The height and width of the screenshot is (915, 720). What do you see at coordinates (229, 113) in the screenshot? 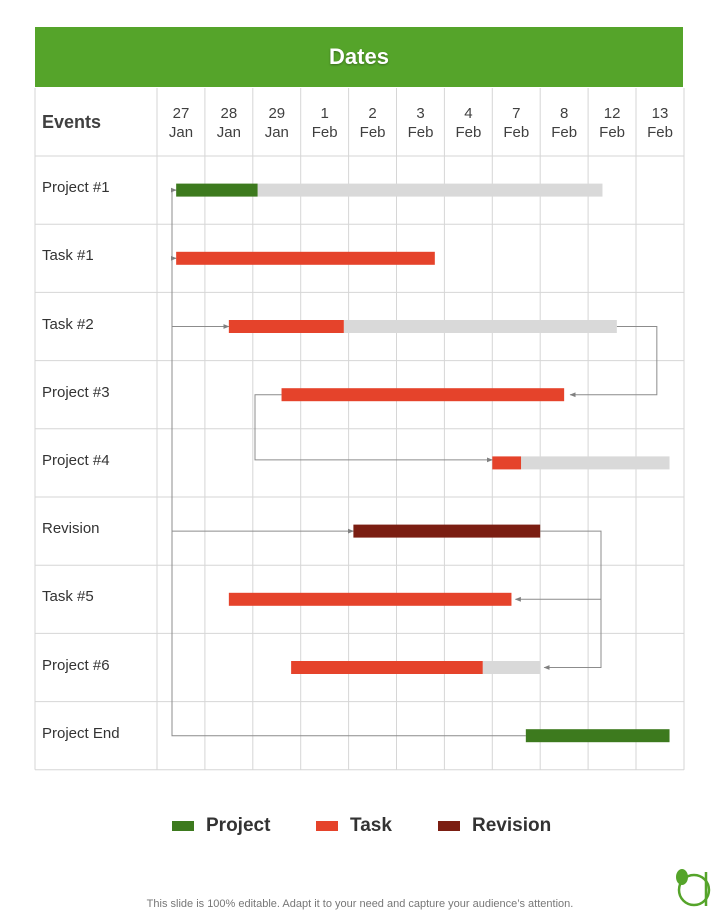
I see `date-day: 28` at bounding box center [229, 113].